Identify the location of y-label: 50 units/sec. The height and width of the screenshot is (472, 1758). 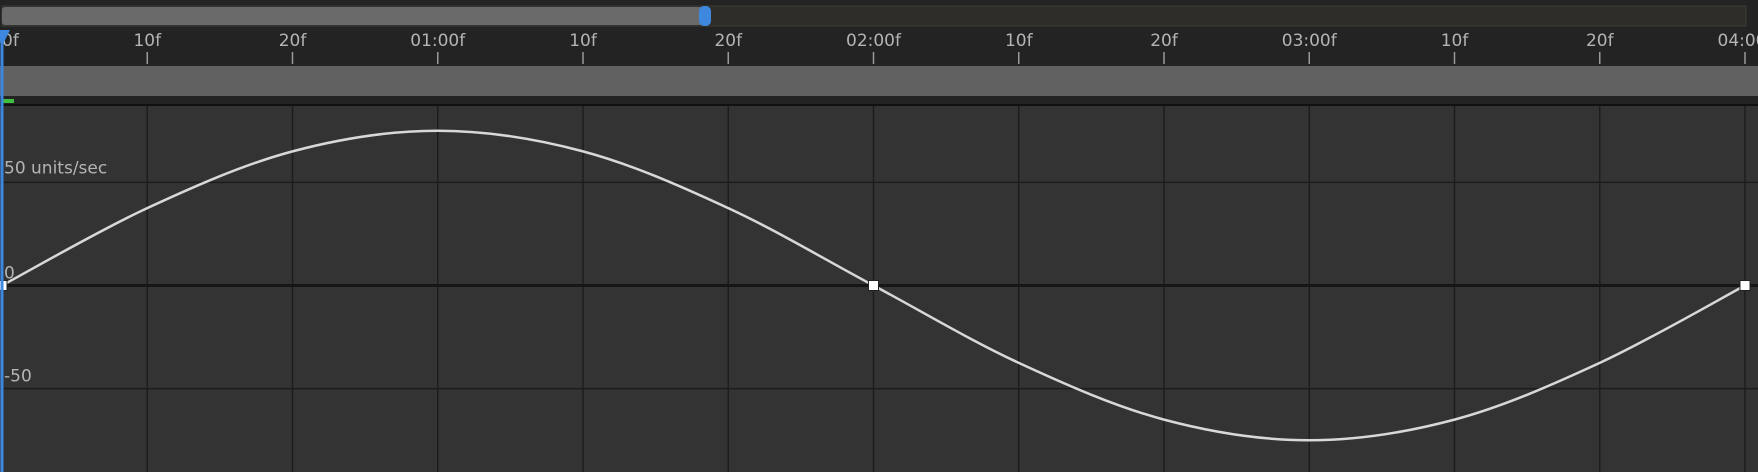
(55, 168).